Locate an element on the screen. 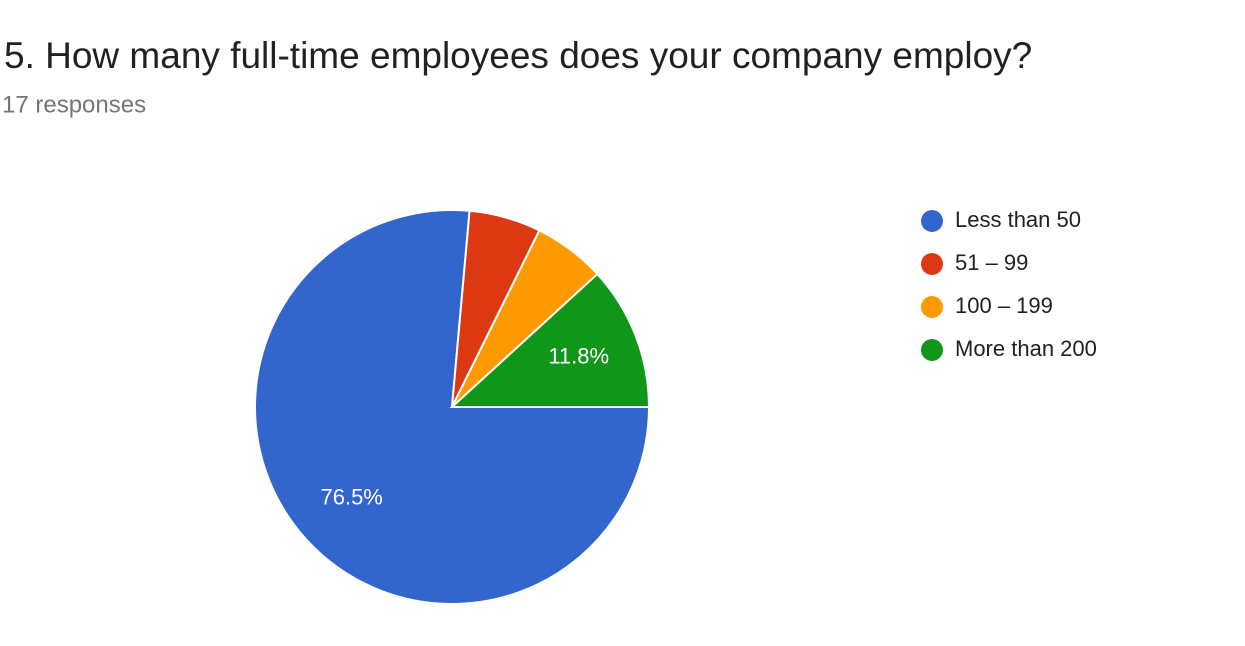 The height and width of the screenshot is (646, 1245). legend-label: 51 – 99 is located at coordinates (991, 262).